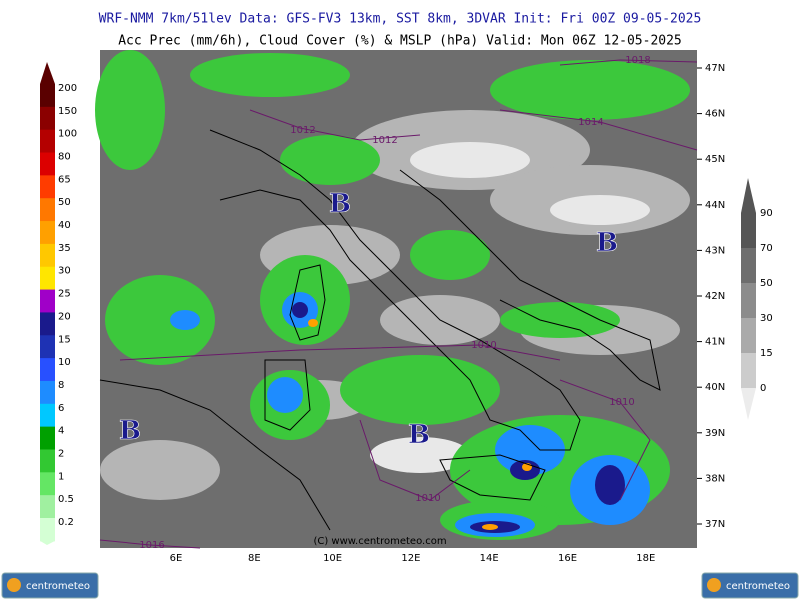  Describe the element at coordinates (715, 296) in the screenshot. I see `lat-label: 42N` at that location.